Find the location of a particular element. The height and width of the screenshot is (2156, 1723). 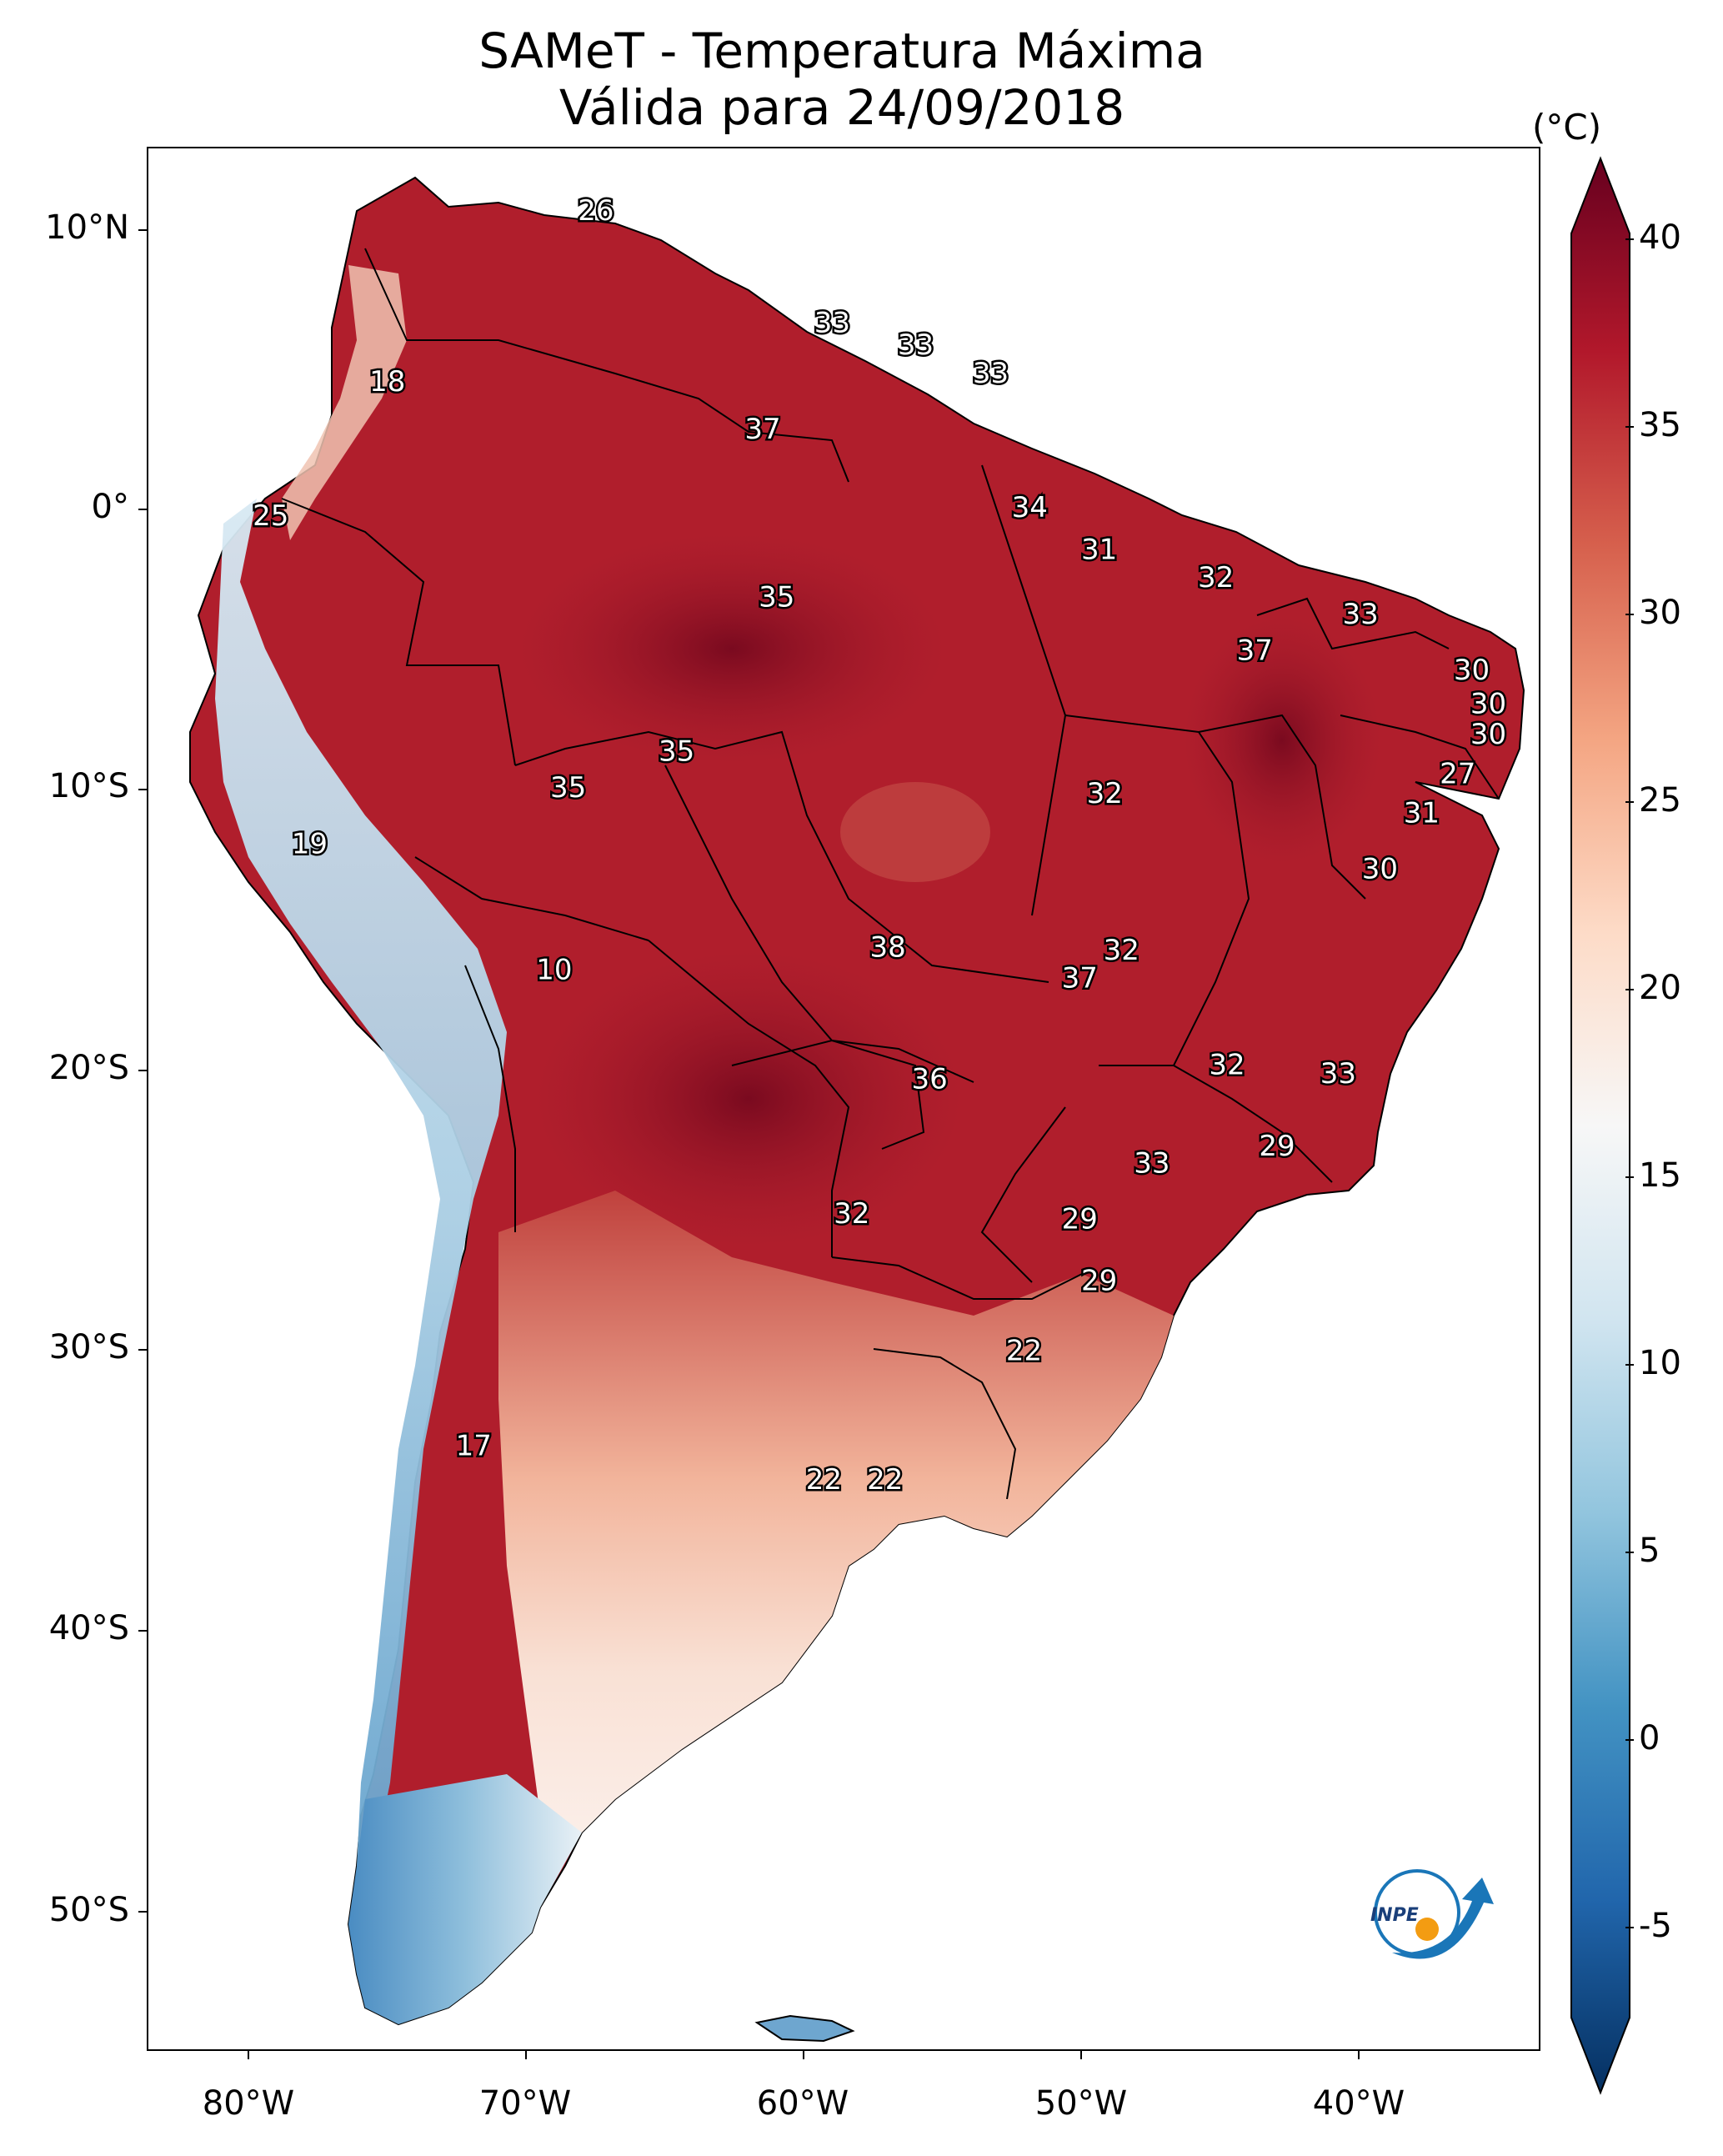

contour-label: 25 is located at coordinates (270, 516).